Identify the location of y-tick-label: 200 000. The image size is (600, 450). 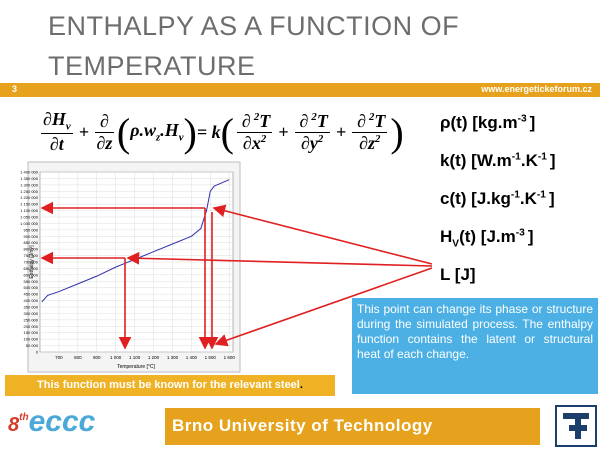
(31, 326).